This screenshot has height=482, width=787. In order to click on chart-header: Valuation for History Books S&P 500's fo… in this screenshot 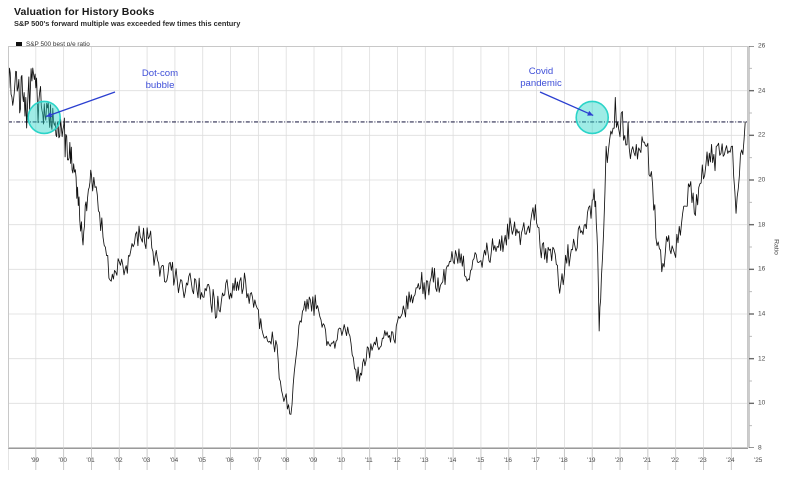, I will do `click(274, 17)`.